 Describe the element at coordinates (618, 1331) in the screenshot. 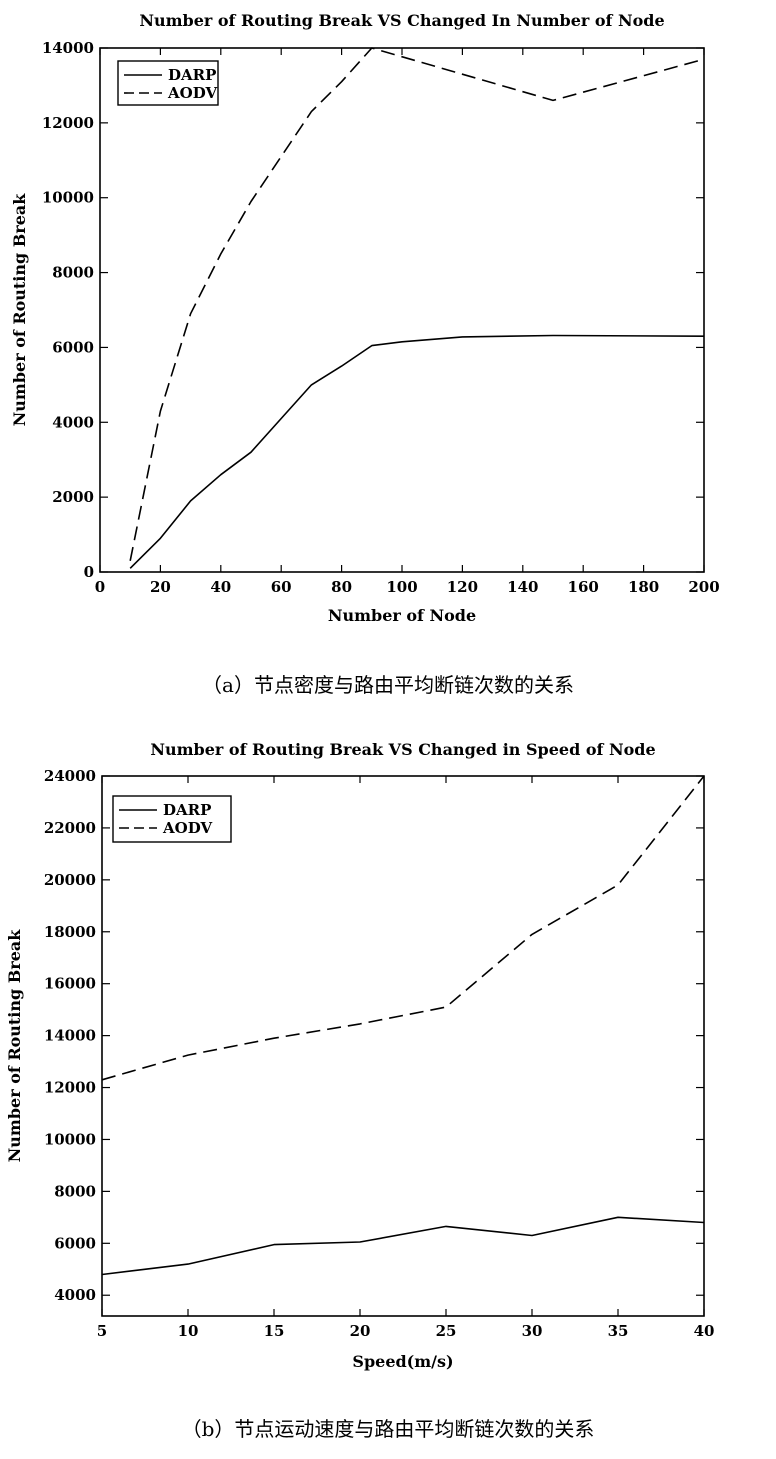

I see `x-tick-label: 35` at that location.